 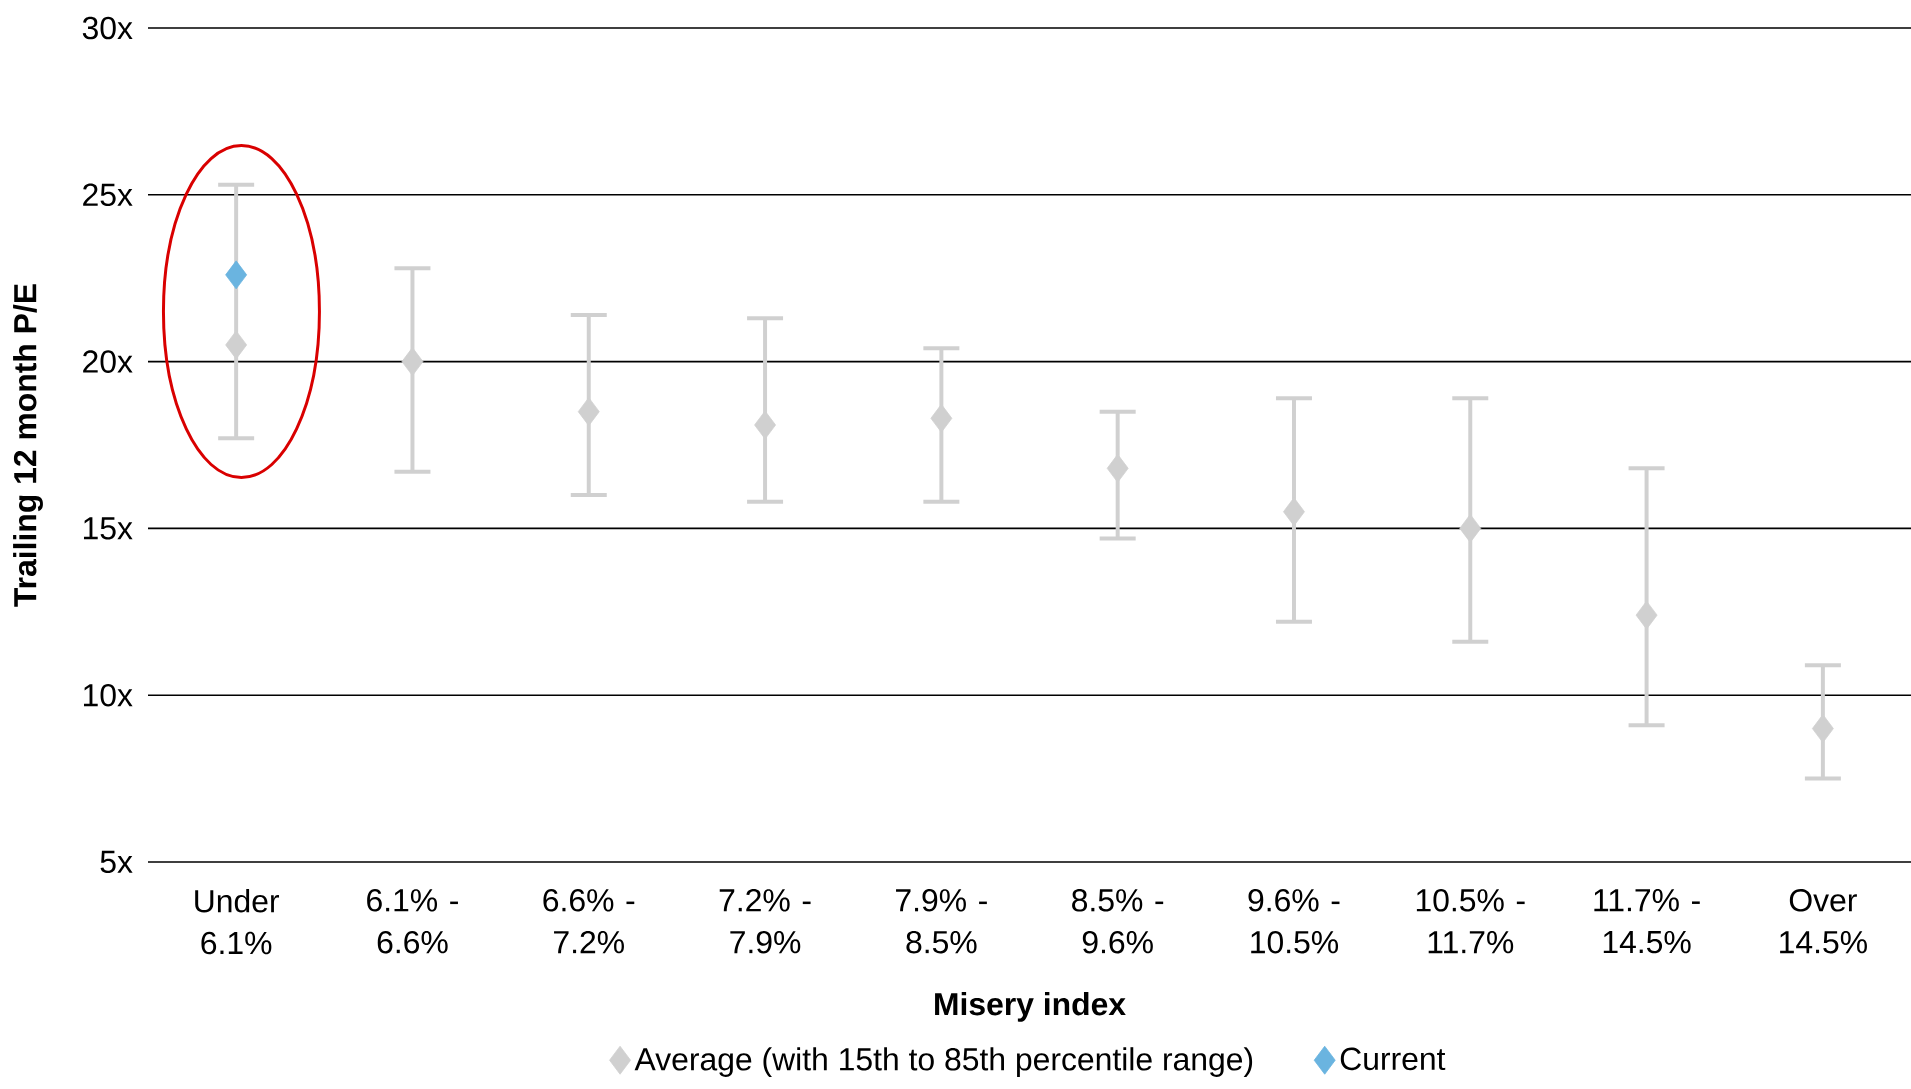 What do you see at coordinates (237, 922) in the screenshot?
I see `x-tick-label: Under 6.1%` at bounding box center [237, 922].